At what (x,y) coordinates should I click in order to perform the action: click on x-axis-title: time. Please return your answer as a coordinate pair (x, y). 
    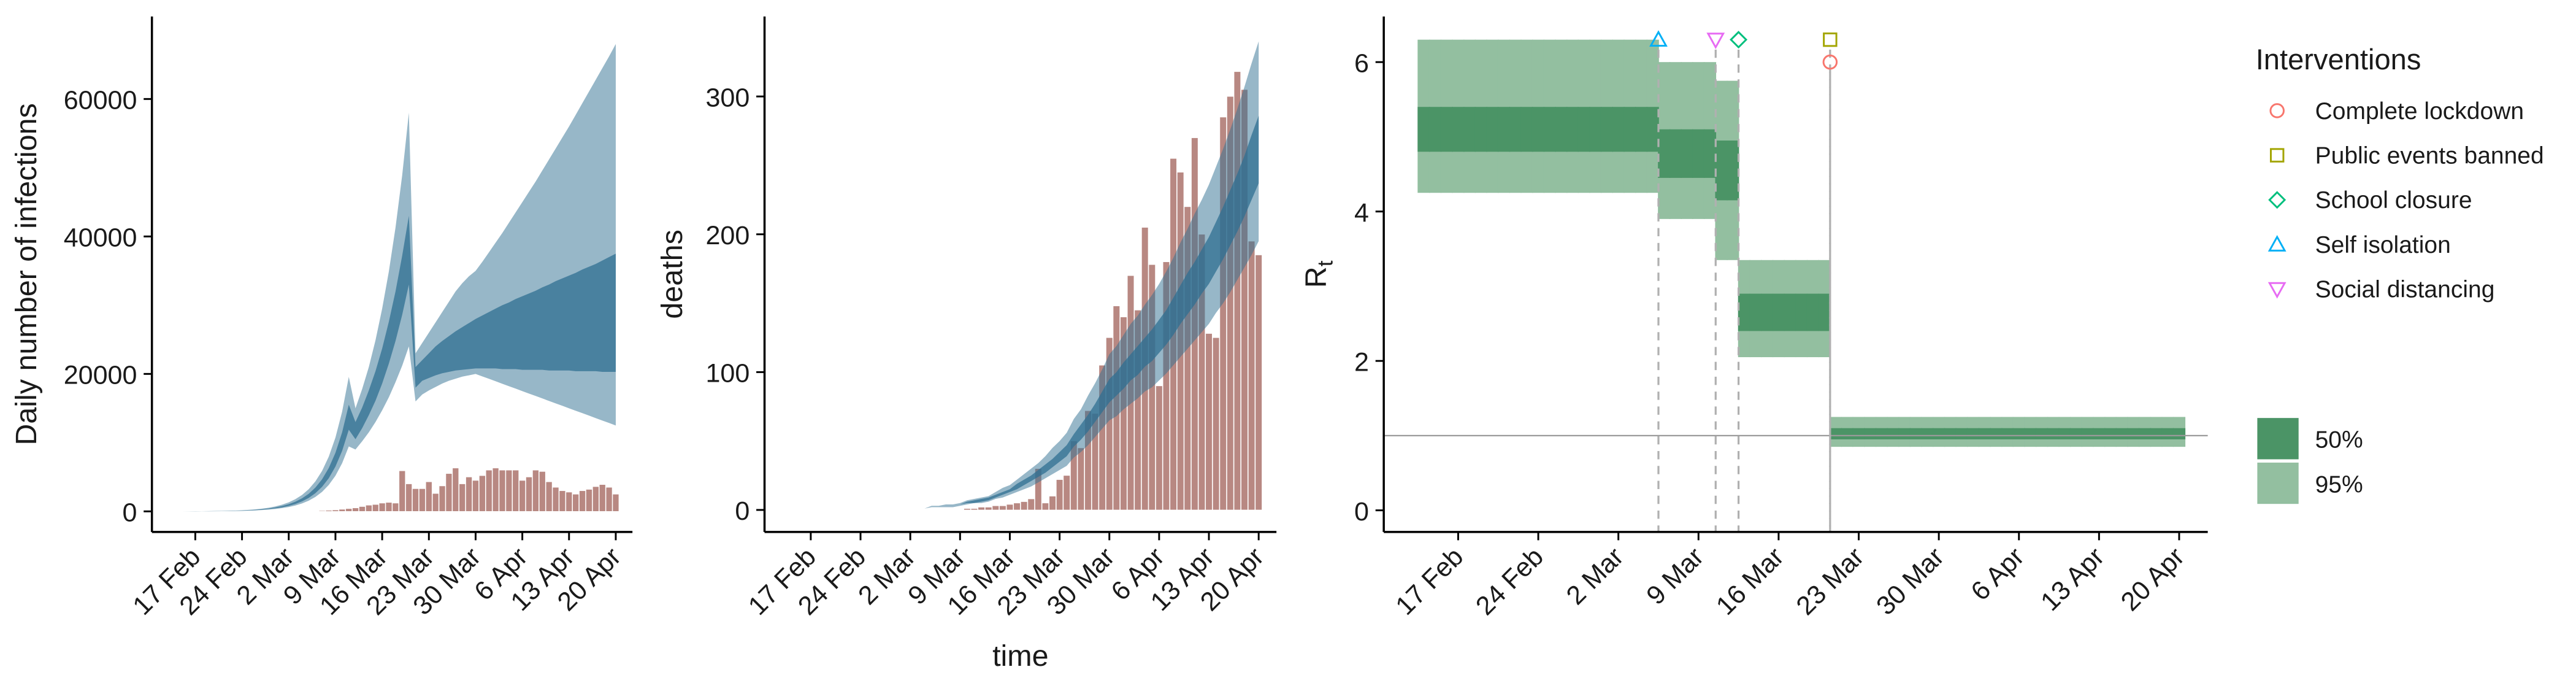
    Looking at the image, I should click on (1020, 656).